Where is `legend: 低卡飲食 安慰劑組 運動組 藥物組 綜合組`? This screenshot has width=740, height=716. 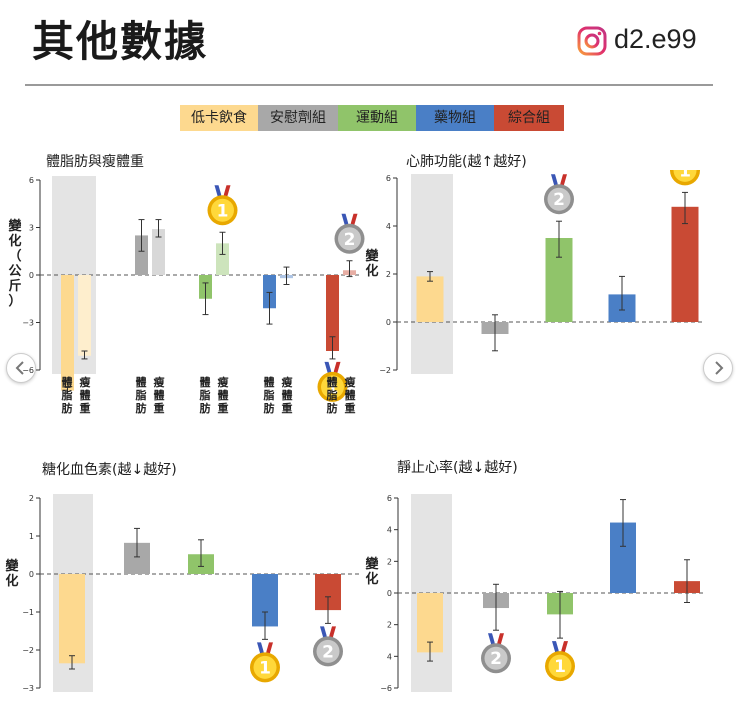
legend: 低卡飲食 安慰劑組 運動組 藥物組 綜合組 is located at coordinates (372, 118).